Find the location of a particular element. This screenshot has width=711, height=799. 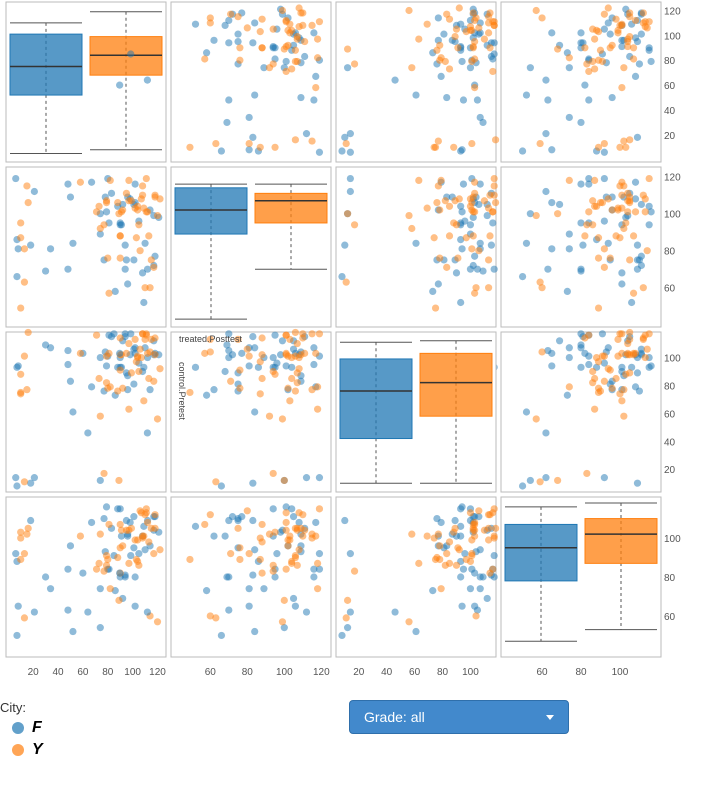

x-tick-col3-0: 60 is located at coordinates (542, 672).